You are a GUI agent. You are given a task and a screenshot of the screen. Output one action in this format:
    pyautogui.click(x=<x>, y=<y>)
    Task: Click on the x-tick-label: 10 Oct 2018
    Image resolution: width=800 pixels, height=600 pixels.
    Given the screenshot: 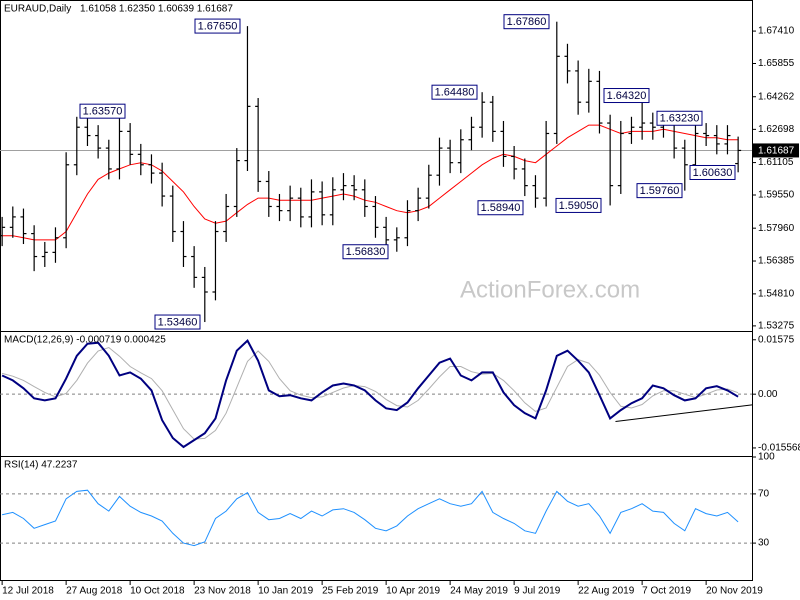 What is the action you would take?
    pyautogui.click(x=157, y=591)
    